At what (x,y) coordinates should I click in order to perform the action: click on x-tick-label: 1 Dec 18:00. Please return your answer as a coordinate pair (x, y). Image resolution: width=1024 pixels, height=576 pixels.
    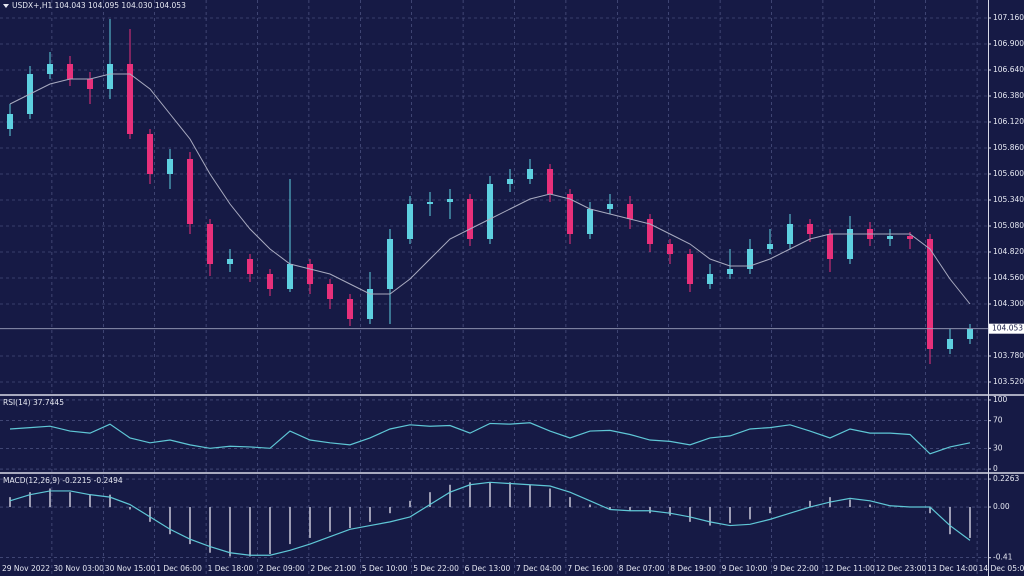
    Looking at the image, I should click on (231, 568).